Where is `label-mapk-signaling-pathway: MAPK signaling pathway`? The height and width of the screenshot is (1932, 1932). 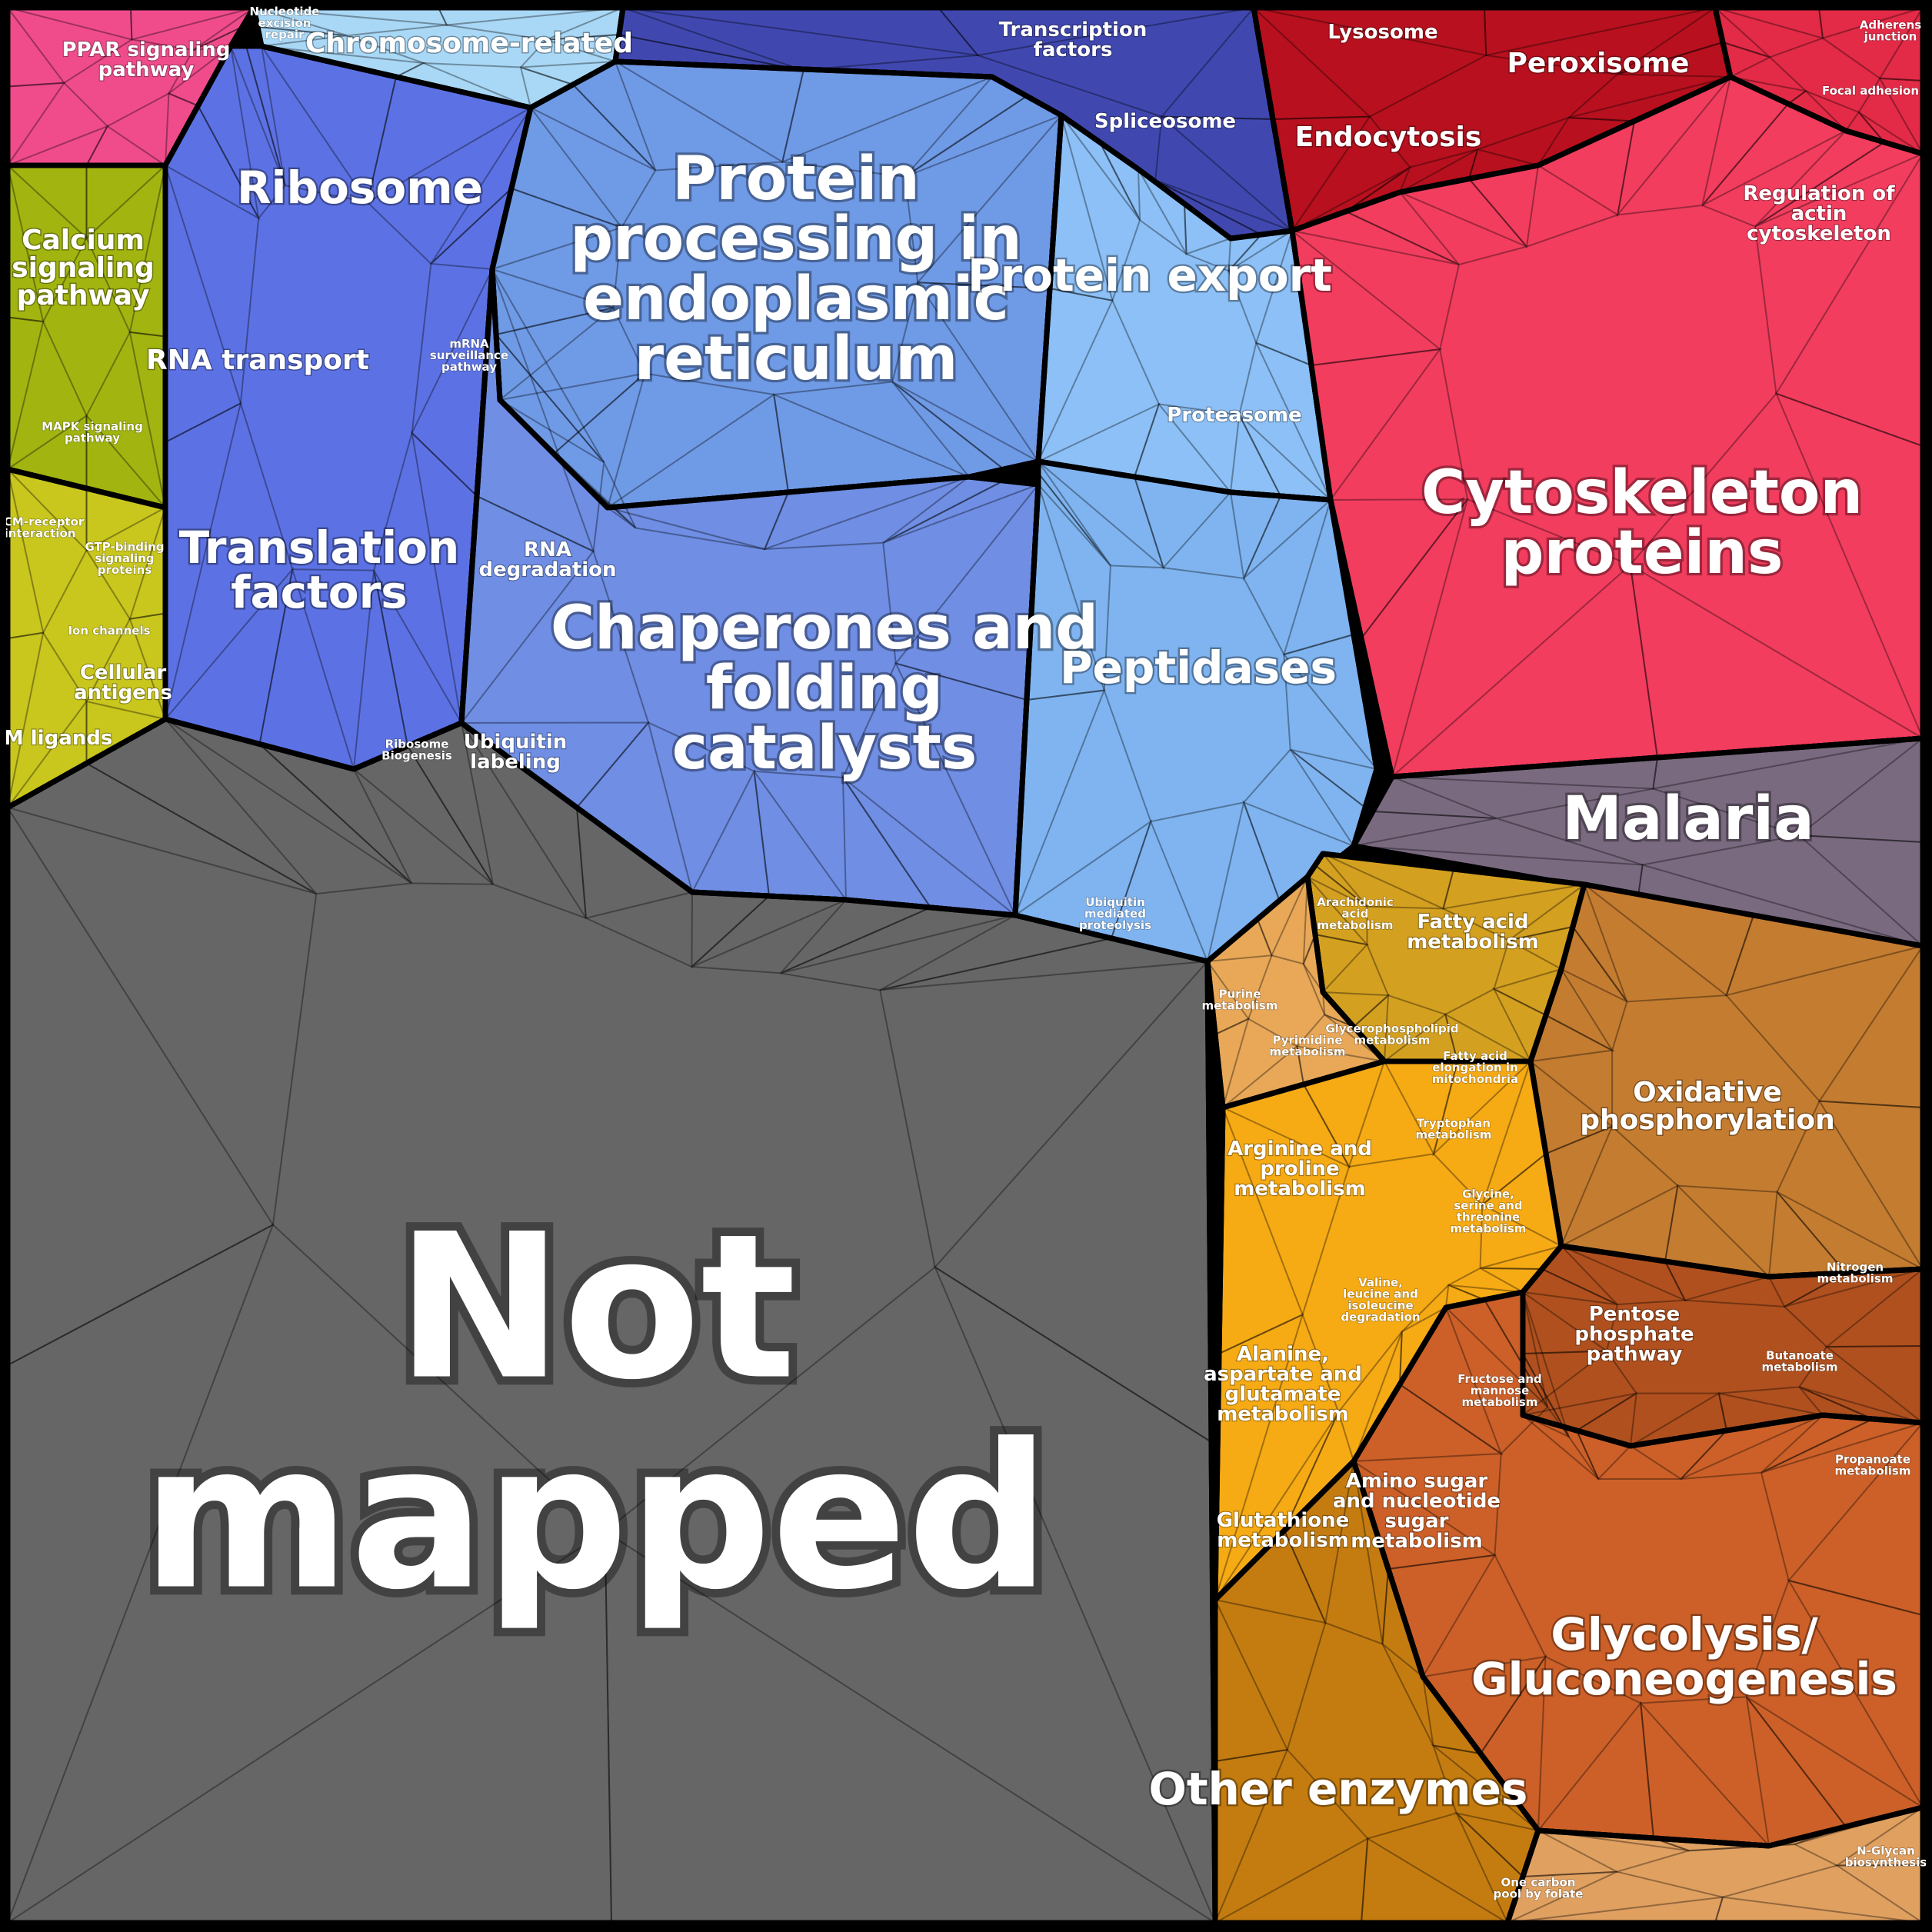 label-mapk-signaling-pathway: MAPK signaling pathway is located at coordinates (92, 432).